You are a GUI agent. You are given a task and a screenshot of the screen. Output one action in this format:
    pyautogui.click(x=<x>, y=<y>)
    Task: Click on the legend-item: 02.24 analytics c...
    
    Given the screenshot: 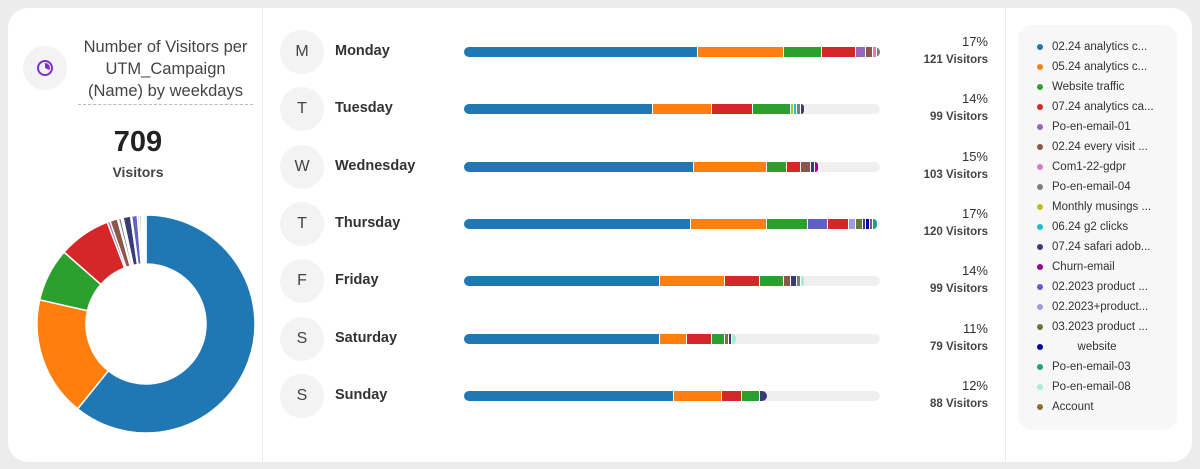 What is the action you would take?
    pyautogui.click(x=1107, y=47)
    